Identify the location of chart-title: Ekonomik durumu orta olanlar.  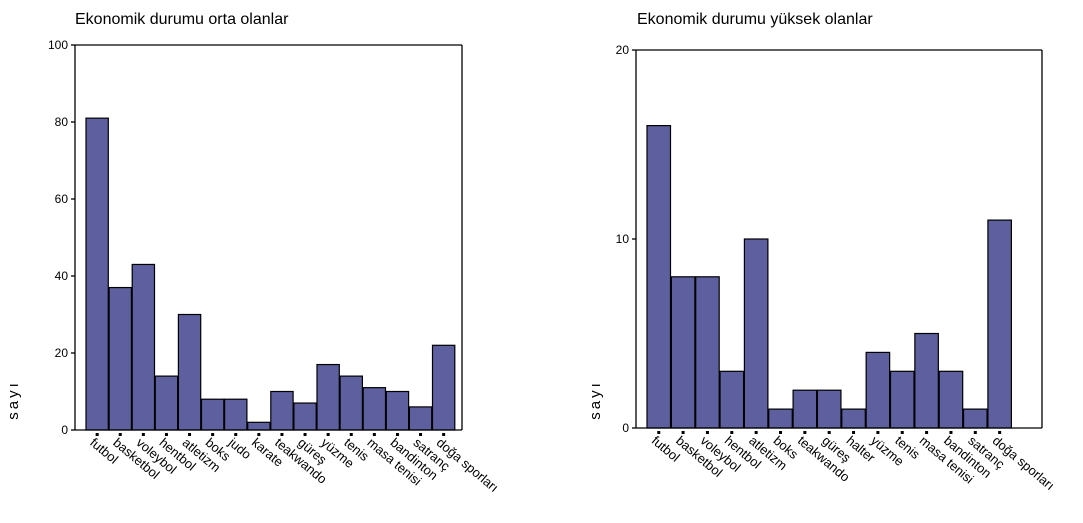
(182, 19).